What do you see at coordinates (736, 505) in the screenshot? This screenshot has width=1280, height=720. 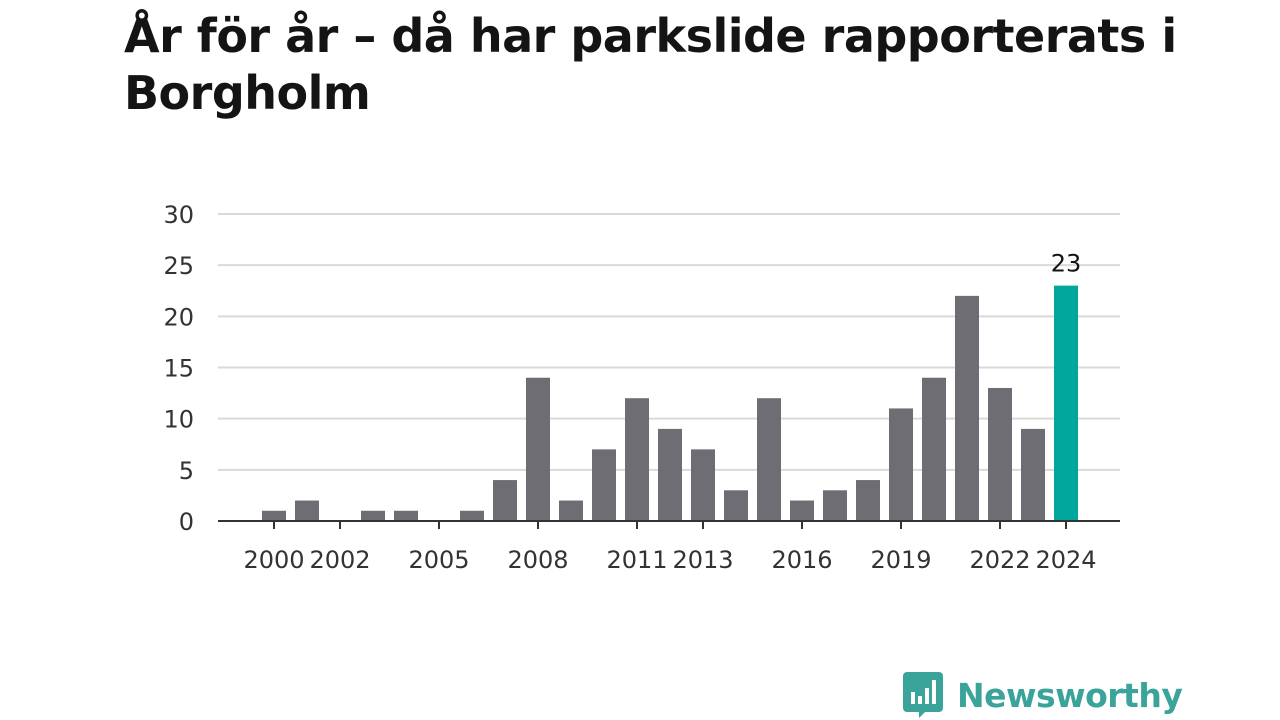 I see `bar-2014` at bounding box center [736, 505].